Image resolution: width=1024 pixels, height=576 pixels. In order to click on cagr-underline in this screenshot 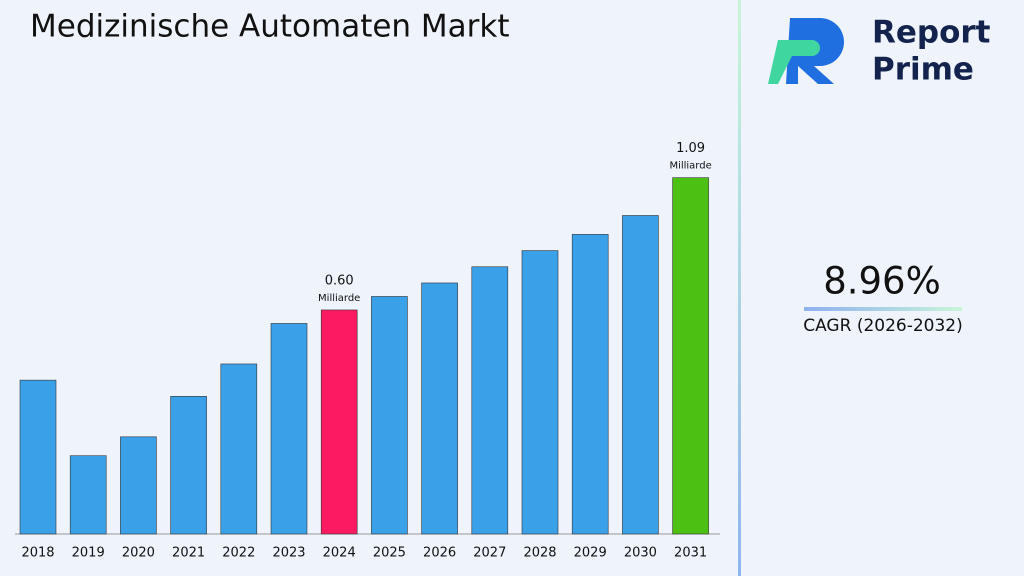, I will do `click(883, 309)`.